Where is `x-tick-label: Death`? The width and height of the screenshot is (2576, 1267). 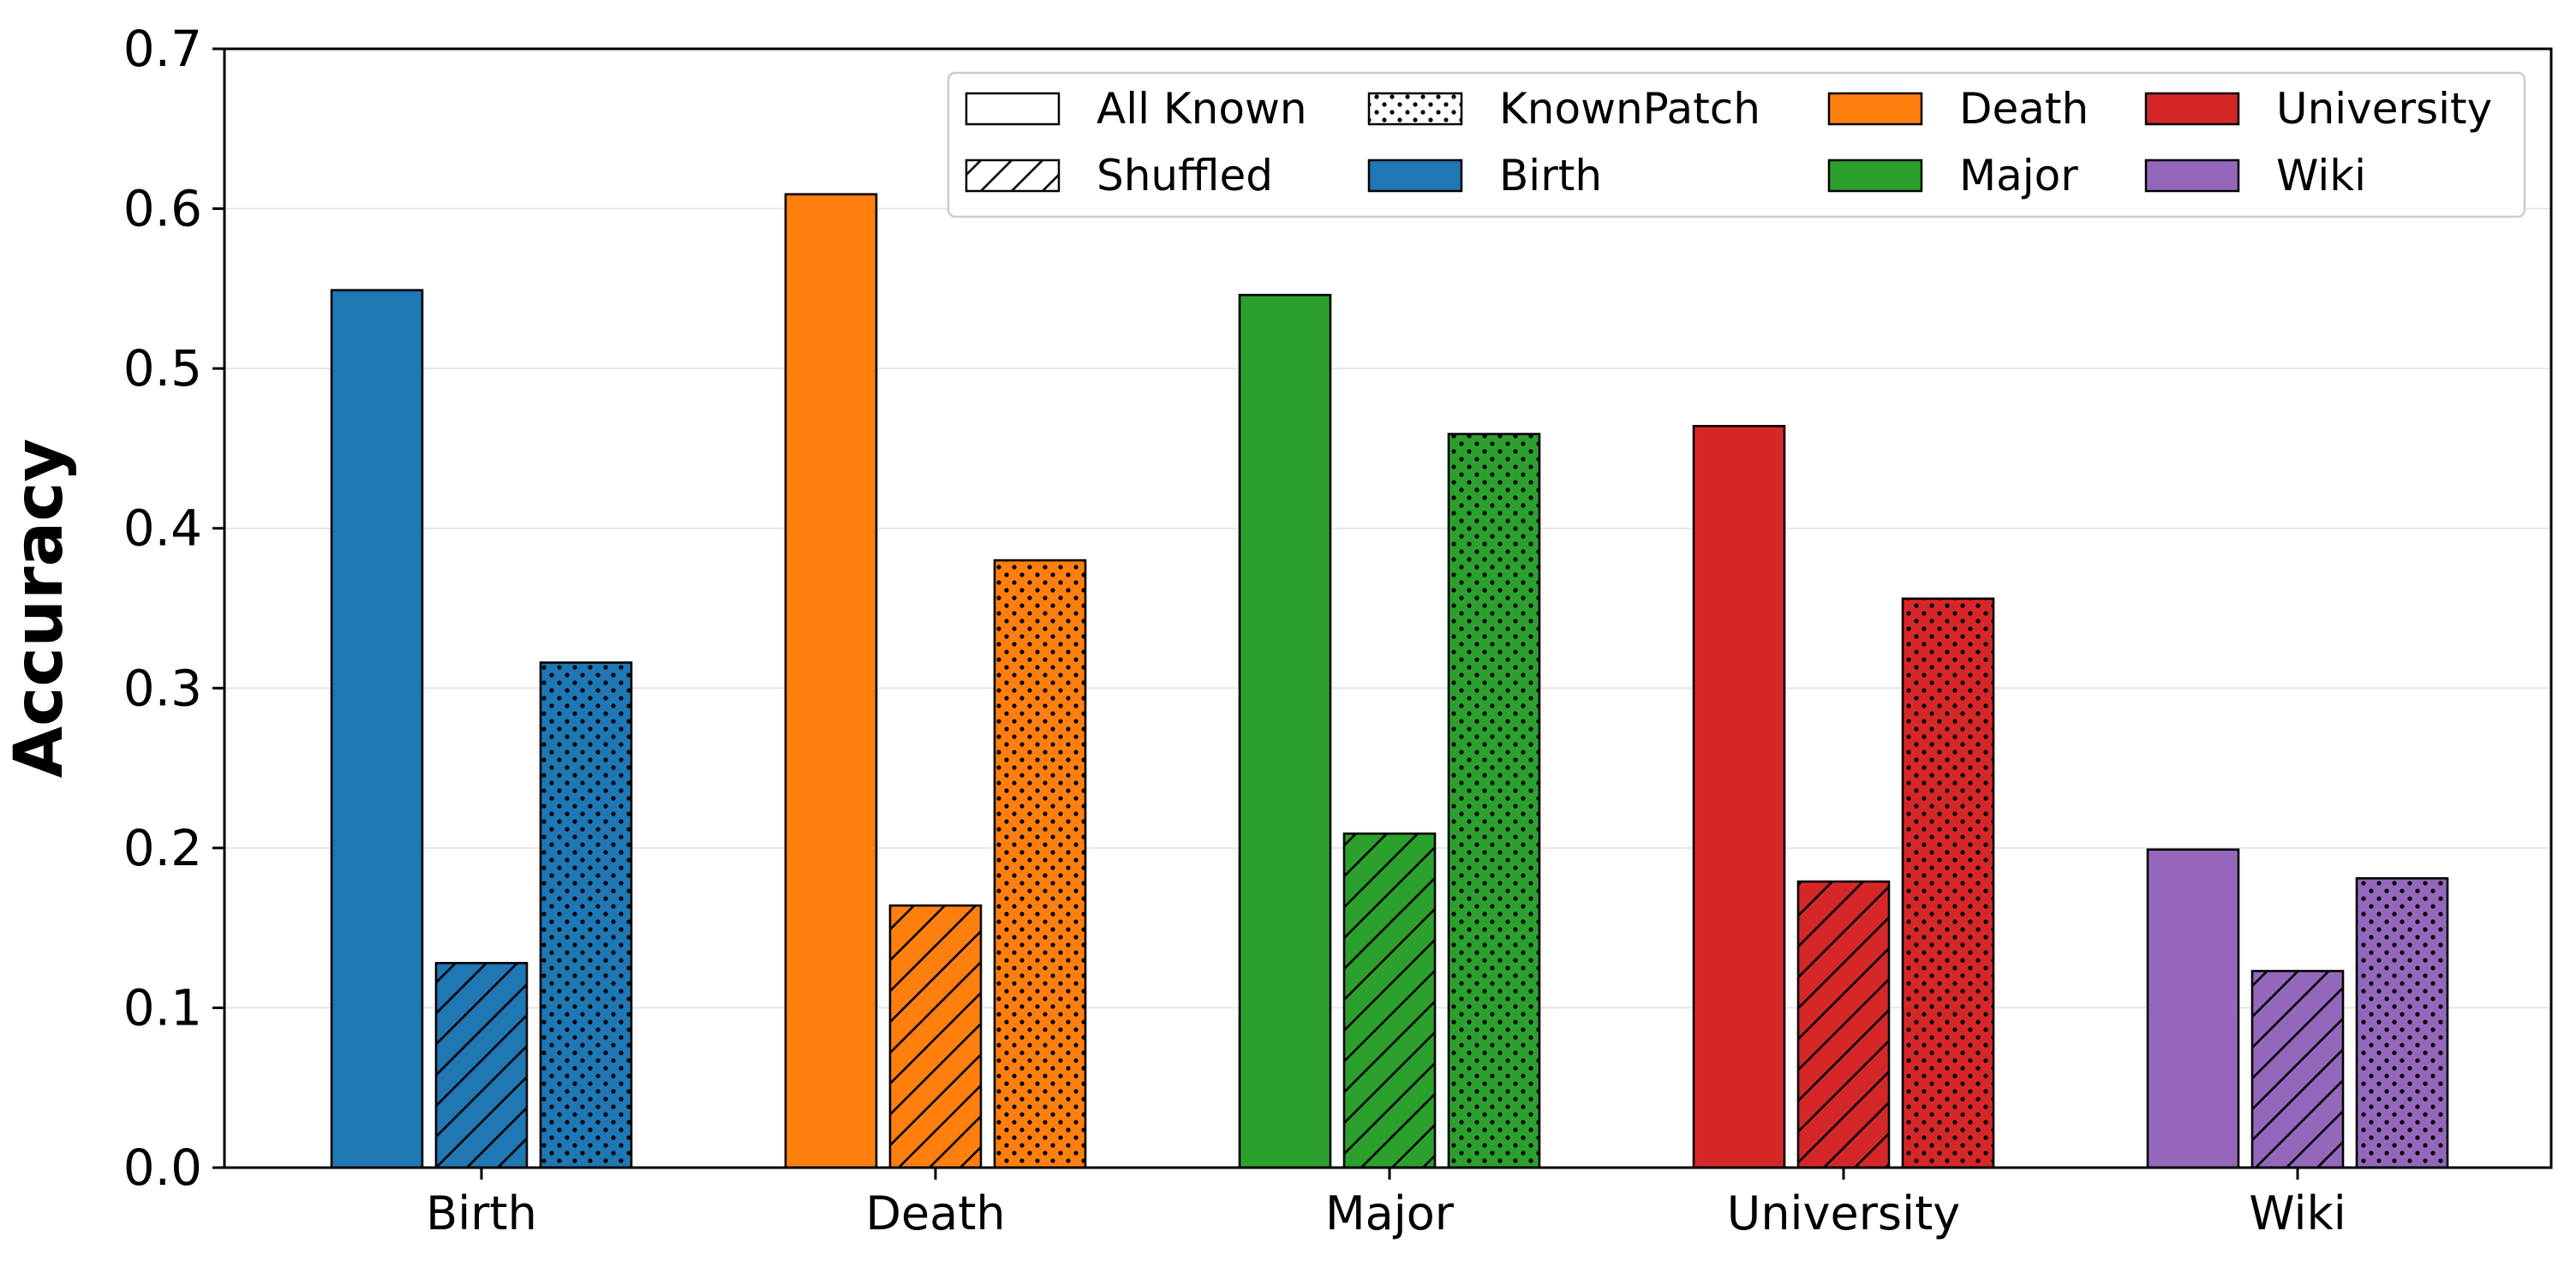
x-tick-label: Death is located at coordinates (935, 1213).